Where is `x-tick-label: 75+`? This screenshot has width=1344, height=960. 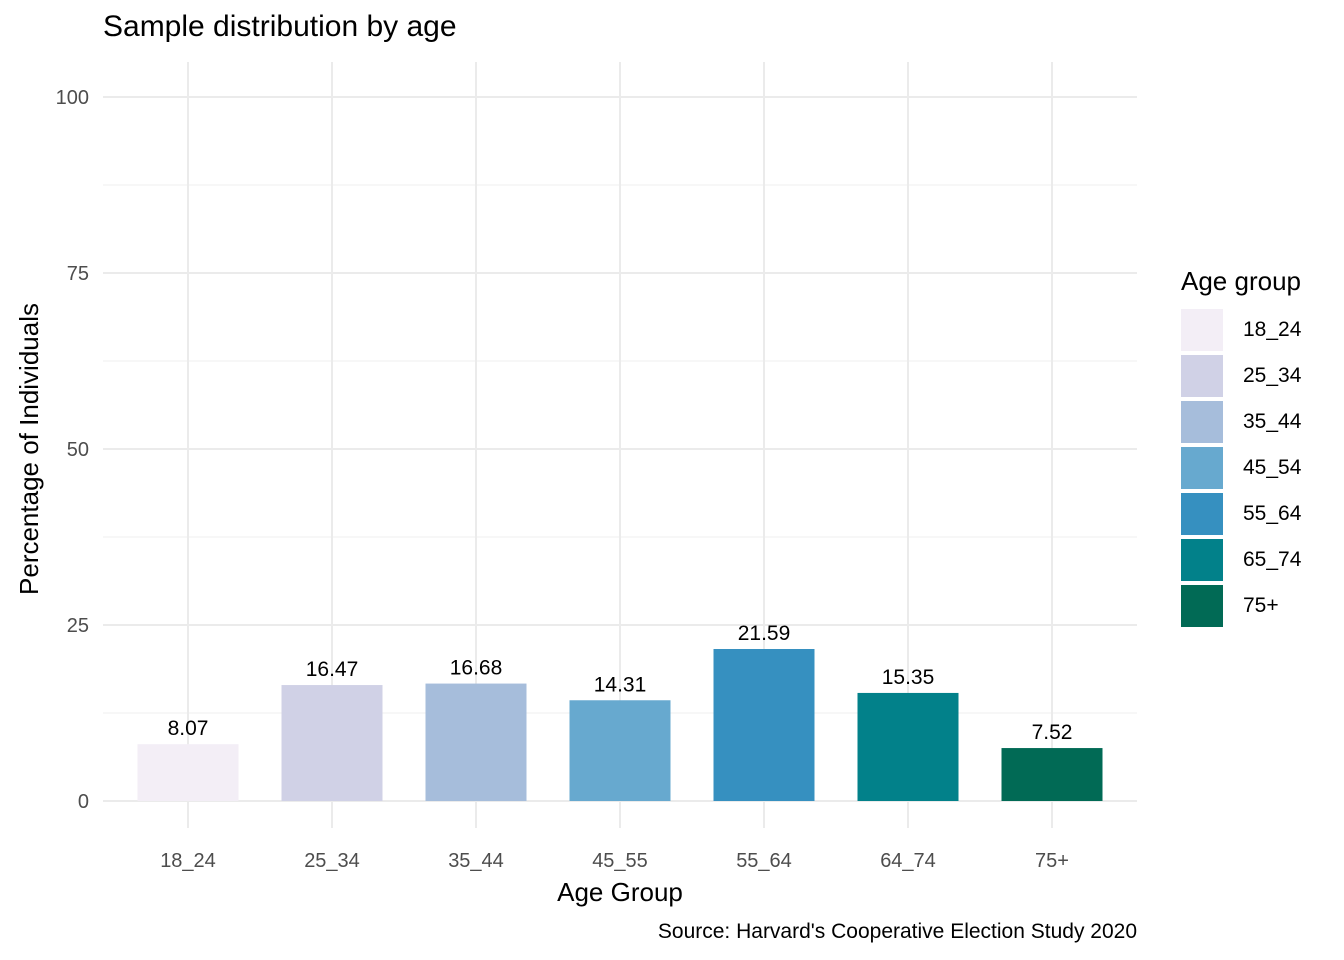 x-tick-label: 75+ is located at coordinates (1052, 861).